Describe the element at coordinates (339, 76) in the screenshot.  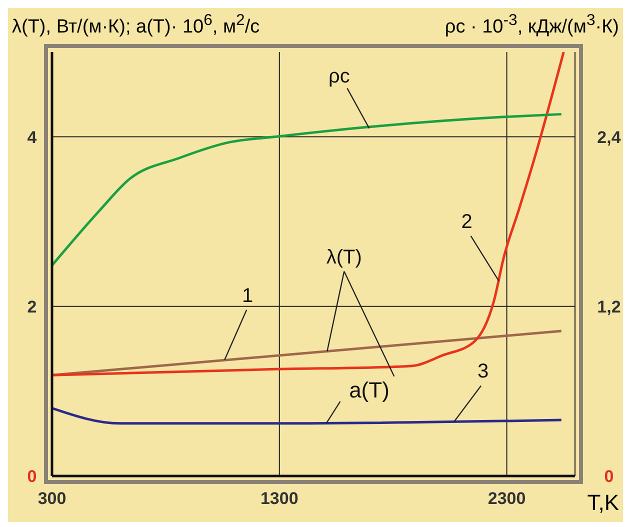
I see `annotation: ρc` at that location.